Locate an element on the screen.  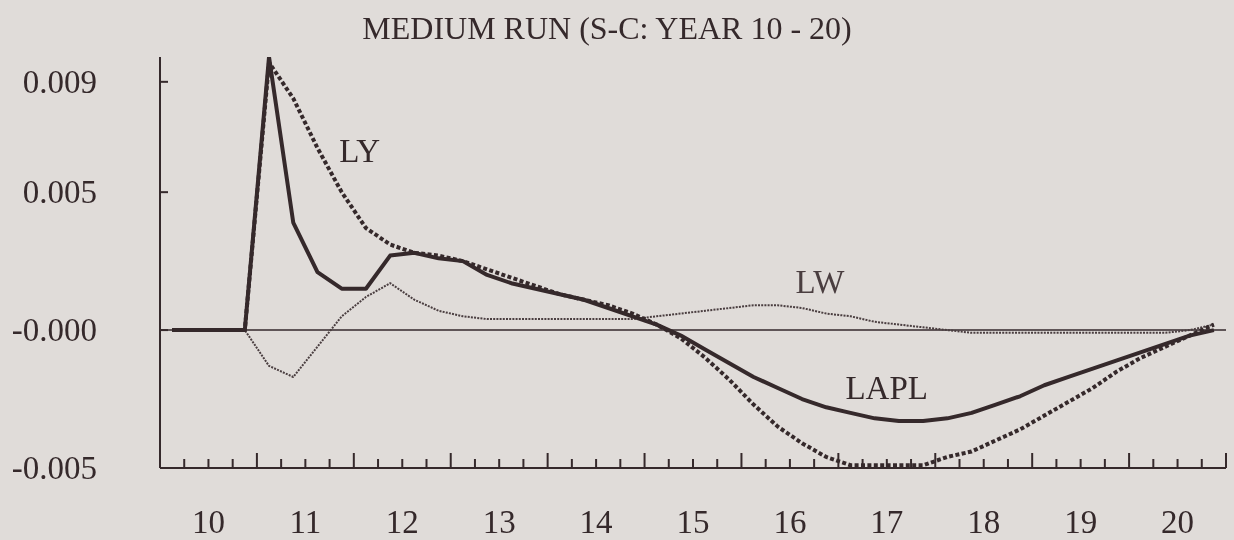
x-tick-label: 17 is located at coordinates (887, 522).